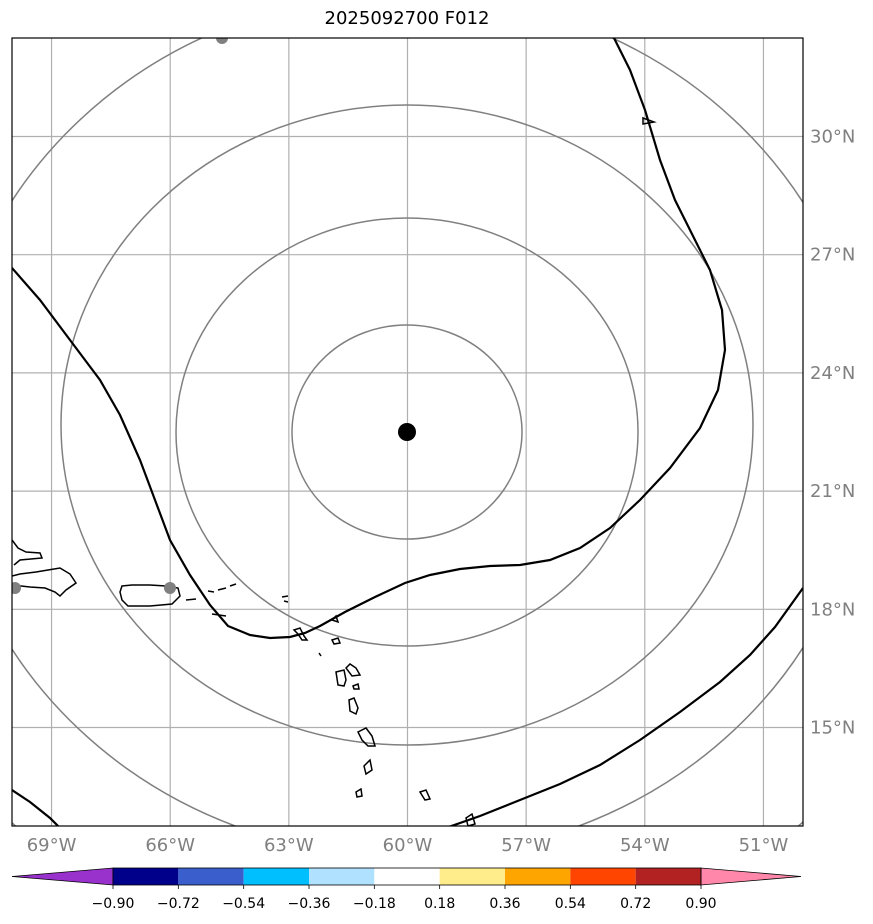 Image resolution: width=873 pixels, height=924 pixels. I want to click on virgin-islands, so click(211, 600).